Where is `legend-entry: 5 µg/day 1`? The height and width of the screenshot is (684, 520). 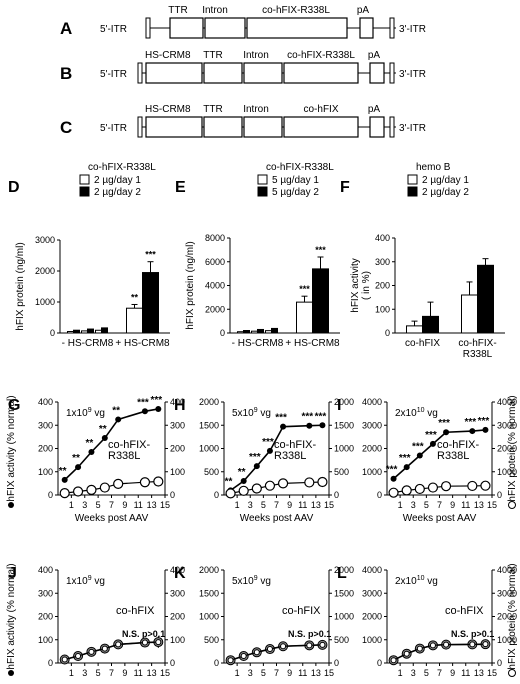
legend-entry: 5 µg/day 1 is located at coordinates (295, 180).